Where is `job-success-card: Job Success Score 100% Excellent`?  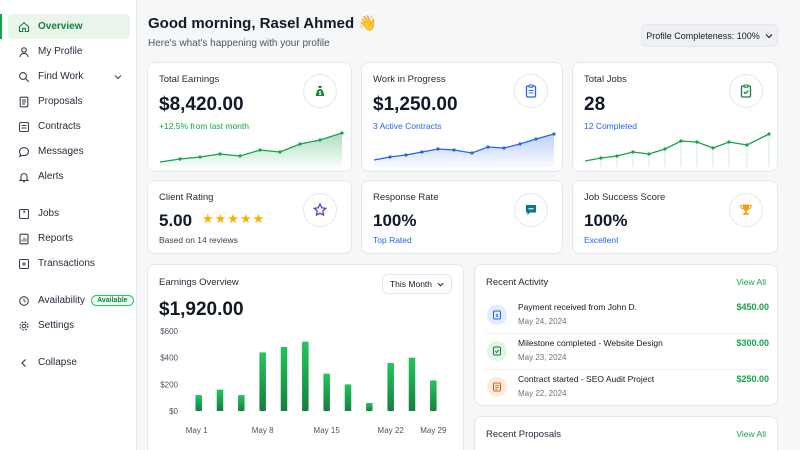
job-success-card: Job Success Score 100% Excellent is located at coordinates (675, 217).